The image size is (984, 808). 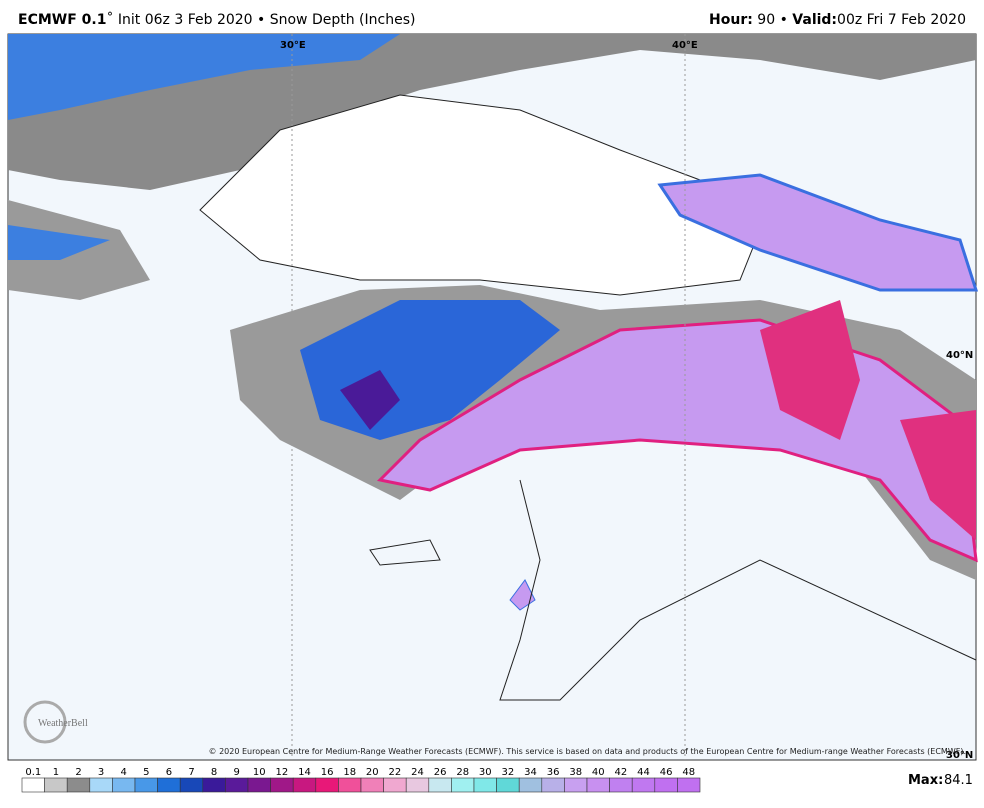 What do you see at coordinates (417, 772) in the screenshot?
I see `colorbar-label: 24` at bounding box center [417, 772].